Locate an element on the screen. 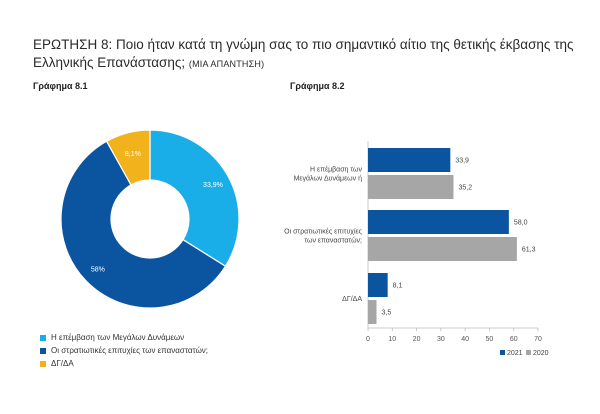 The width and height of the screenshot is (600, 414). bar-legend-swatch-2021 is located at coordinates (502, 352).